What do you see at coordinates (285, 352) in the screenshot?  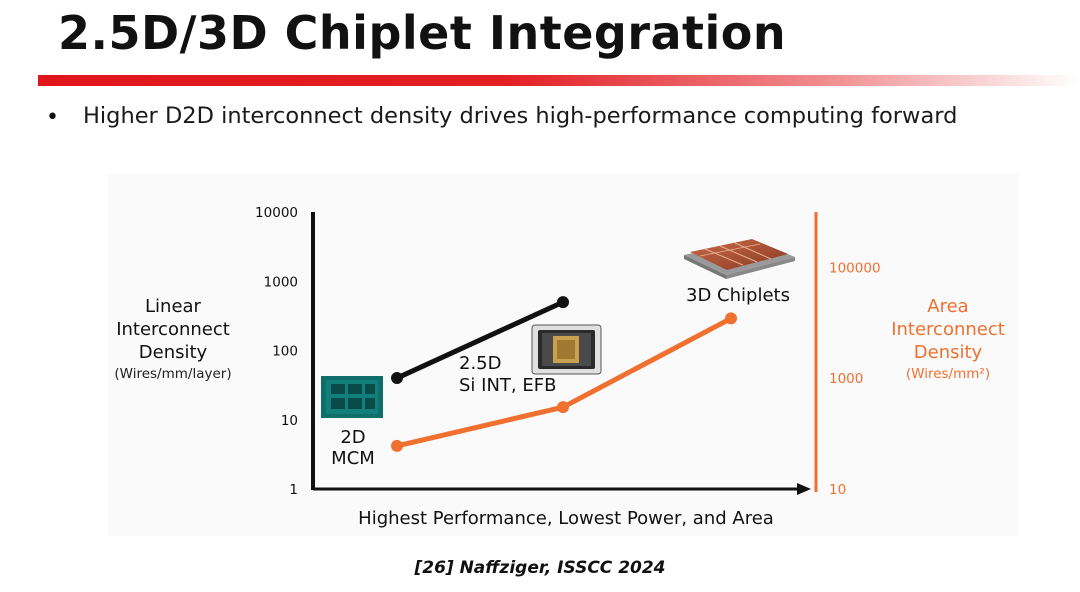 I see `left-tick-label: 100` at bounding box center [285, 352].